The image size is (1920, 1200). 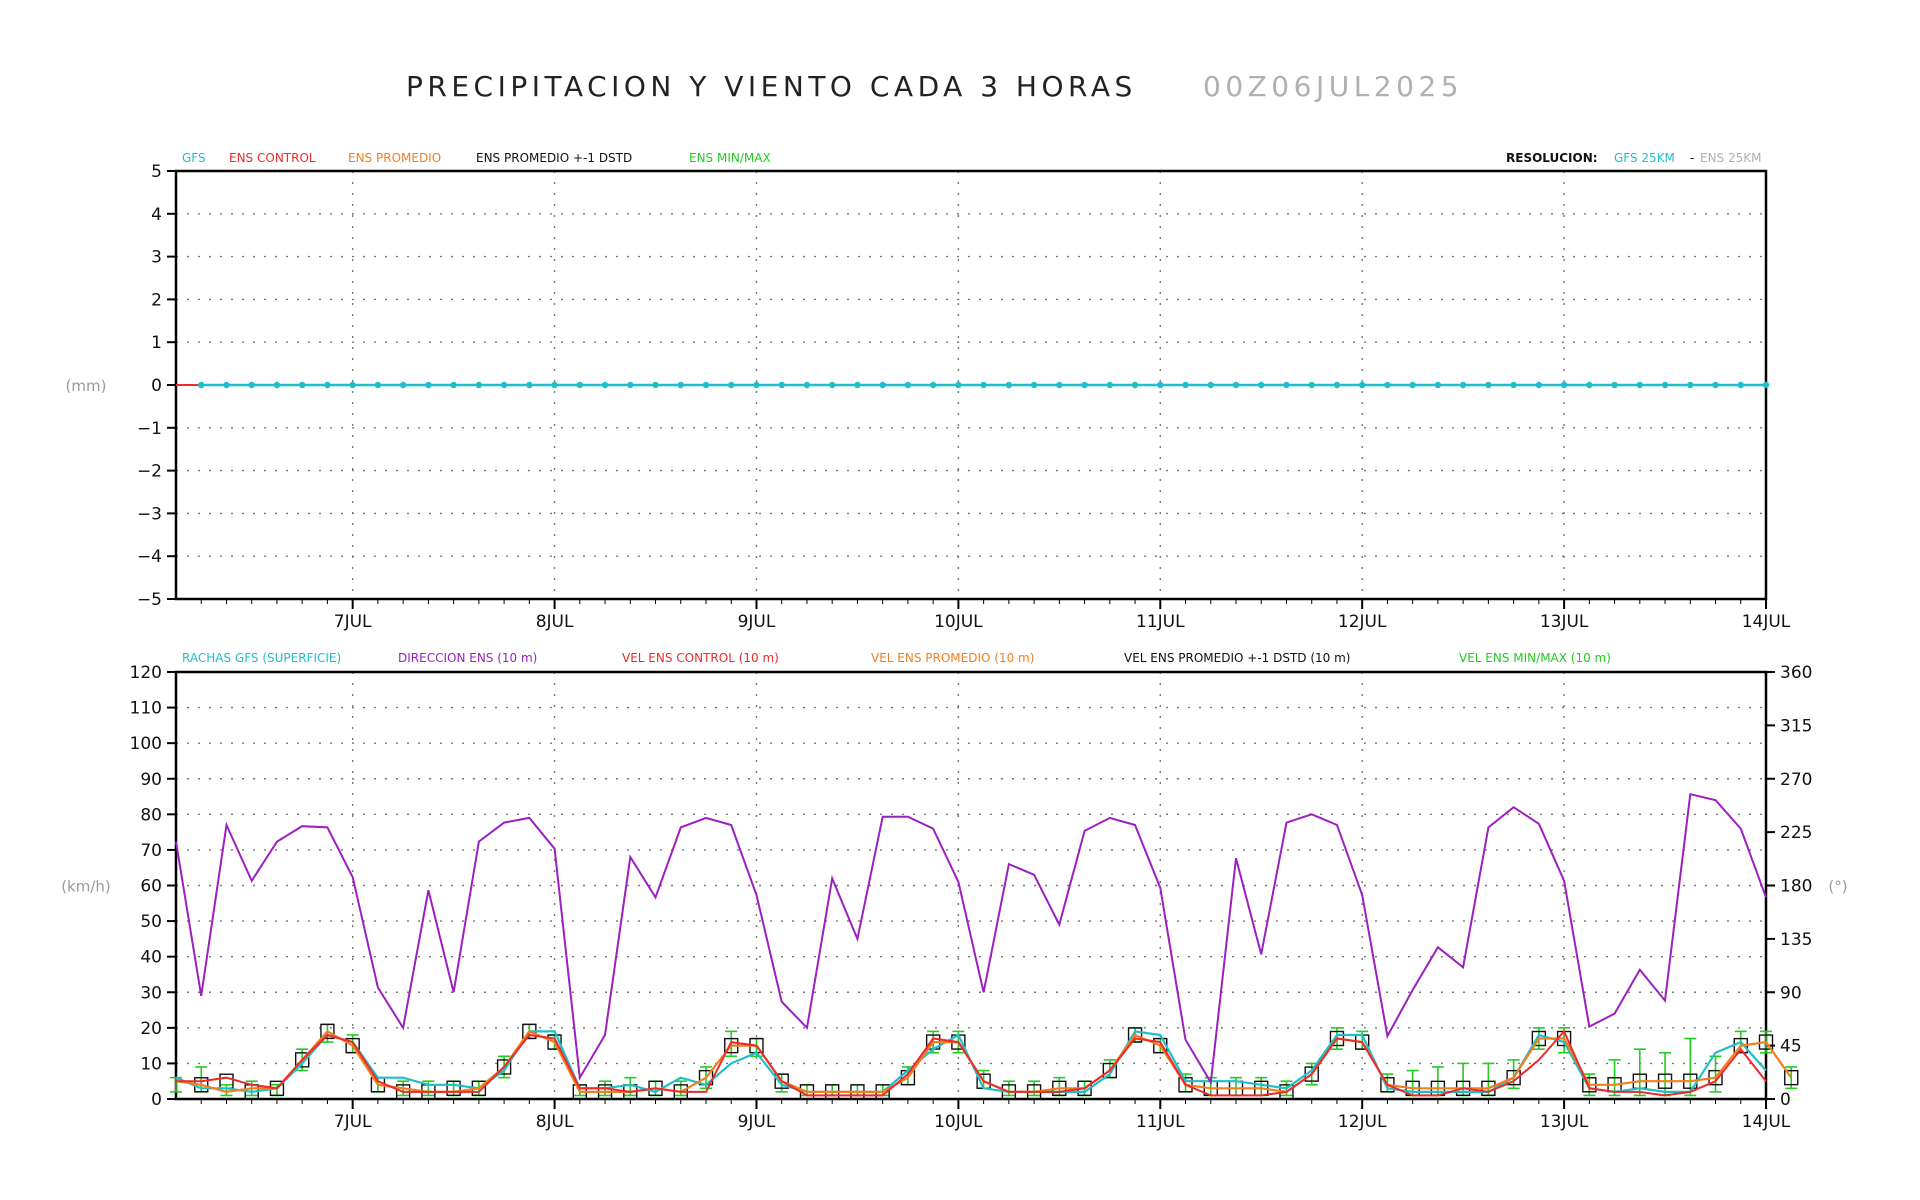 What do you see at coordinates (730, 158) in the screenshot?
I see `legend-item: ENS MIN/MAX` at bounding box center [730, 158].